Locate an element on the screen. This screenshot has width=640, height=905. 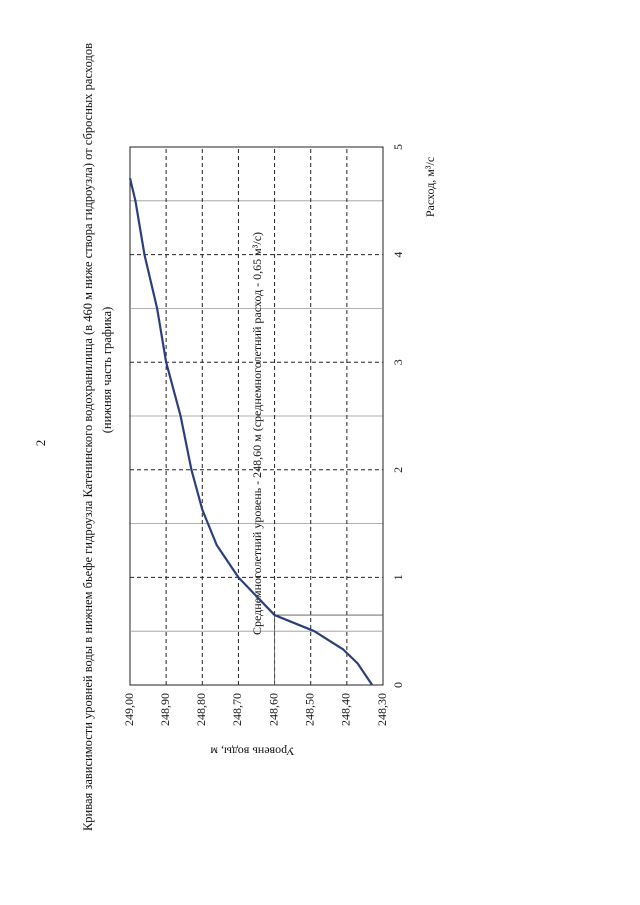
y-tick-label: 248,50 is located at coordinates (309, 709).